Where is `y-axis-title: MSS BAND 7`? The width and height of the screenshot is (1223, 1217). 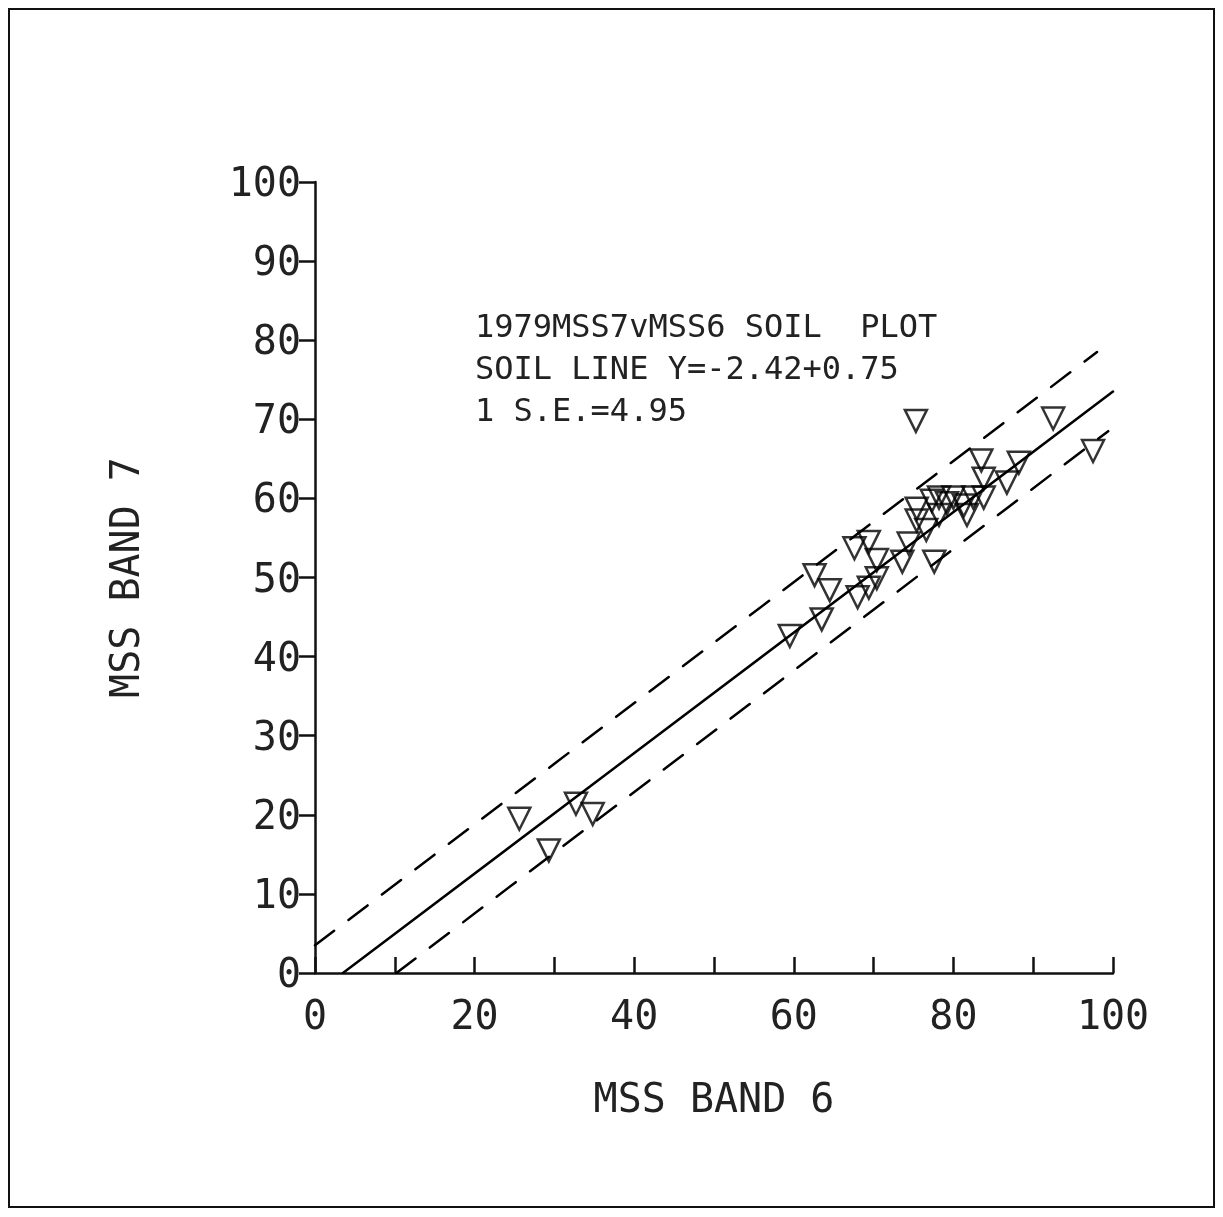
y-axis-title: MSS BAND 7 is located at coordinates (125, 577).